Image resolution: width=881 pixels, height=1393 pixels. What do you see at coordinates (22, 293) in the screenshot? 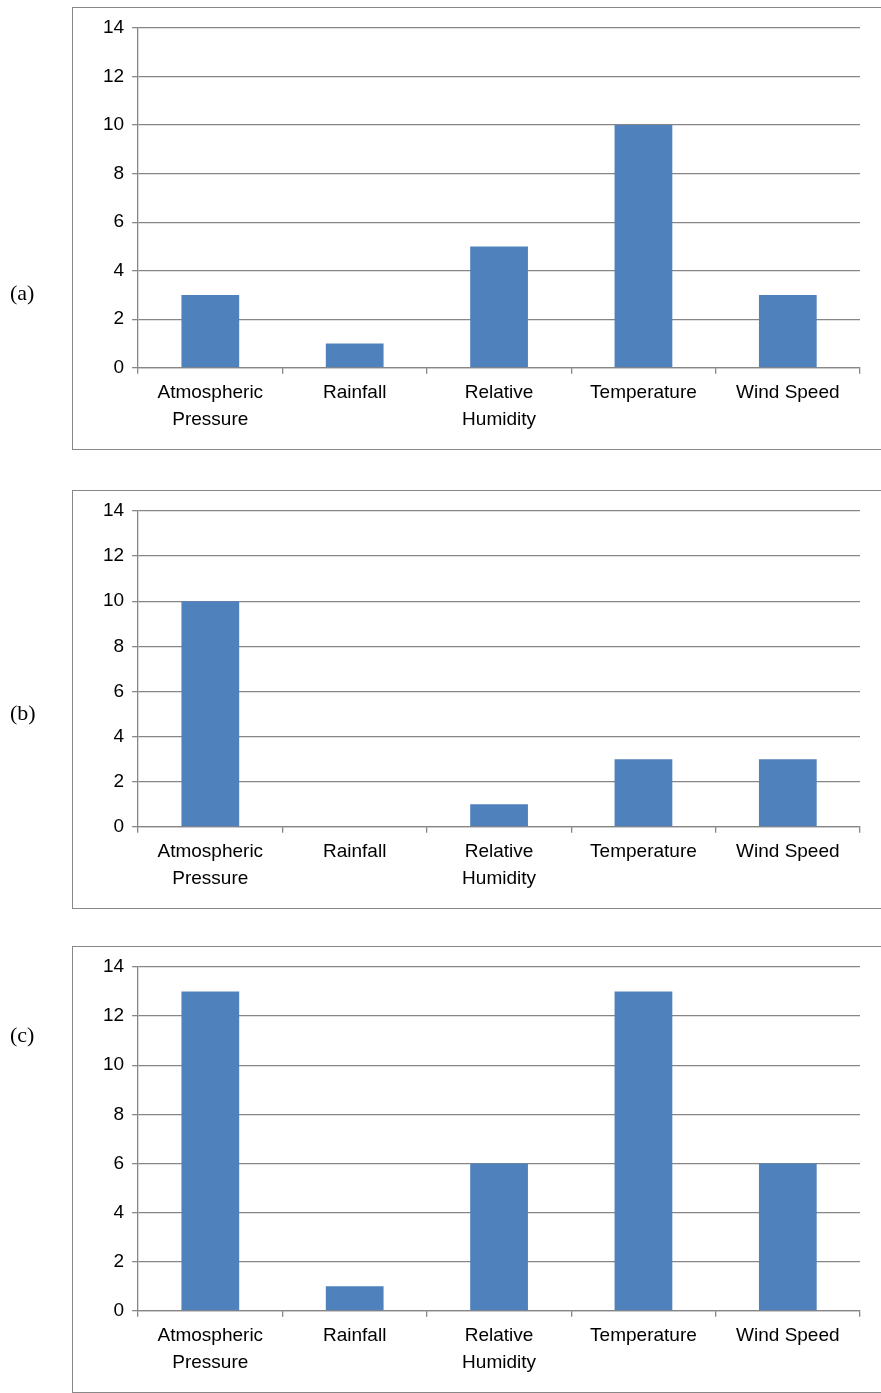
I see `text: (a)` at bounding box center [22, 293].